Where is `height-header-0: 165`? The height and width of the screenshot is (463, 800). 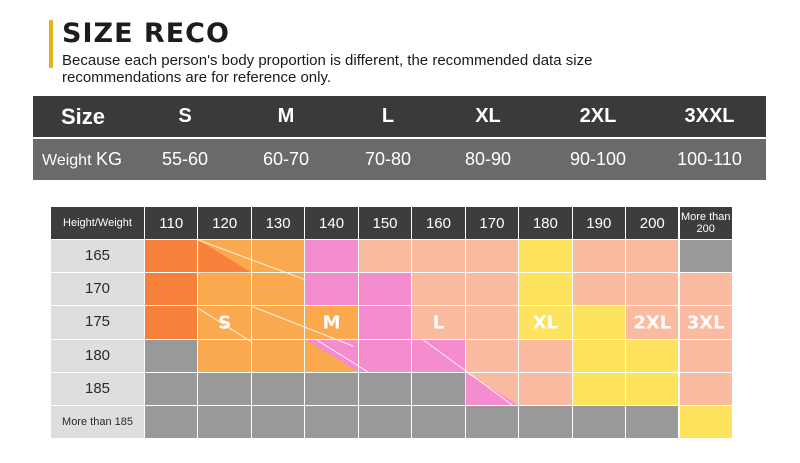
height-header-0: 165 is located at coordinates (97, 256).